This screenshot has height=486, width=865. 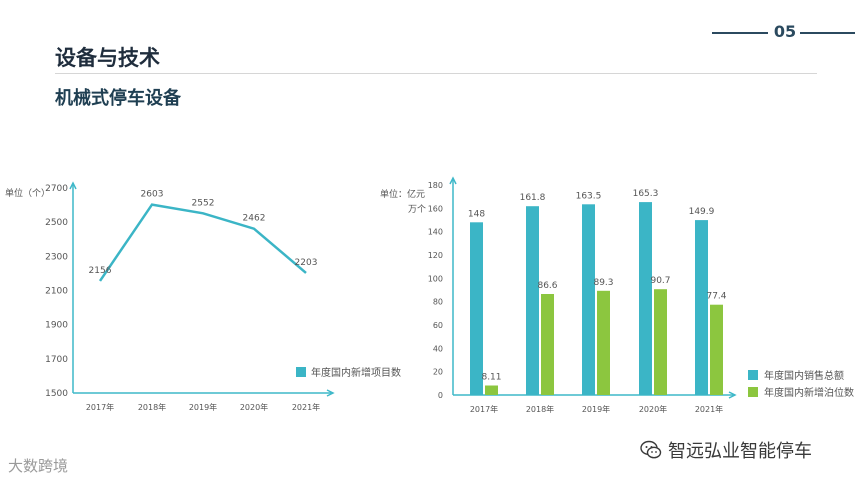 What do you see at coordinates (402, 194) in the screenshot?
I see `y-unit-label-line1: 单位：亿元` at bounding box center [402, 194].